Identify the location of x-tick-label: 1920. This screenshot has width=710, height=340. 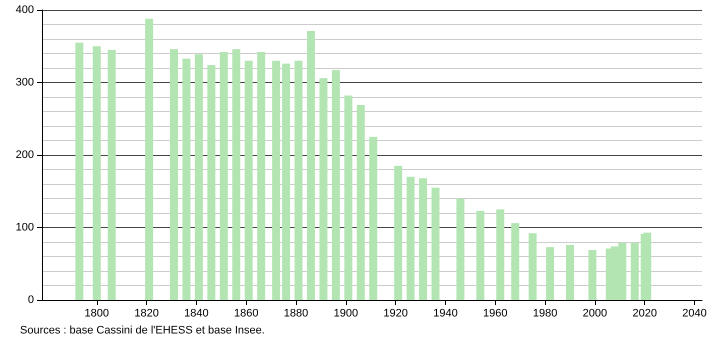
(395, 314).